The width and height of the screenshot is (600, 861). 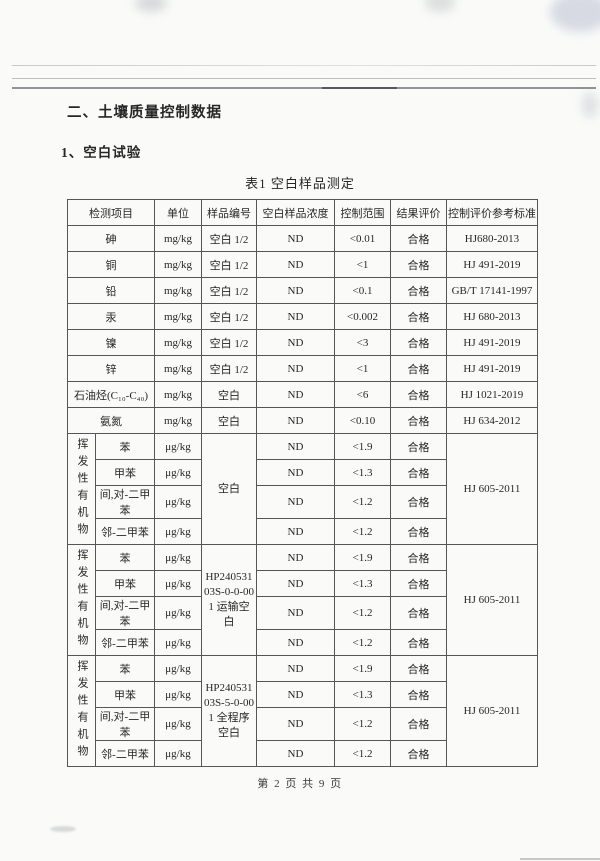 I want to click on table-row: 砷 mg/kg 空白 1/2 ND <0.01 合格 HJ680-2013, so click(x=302, y=238).